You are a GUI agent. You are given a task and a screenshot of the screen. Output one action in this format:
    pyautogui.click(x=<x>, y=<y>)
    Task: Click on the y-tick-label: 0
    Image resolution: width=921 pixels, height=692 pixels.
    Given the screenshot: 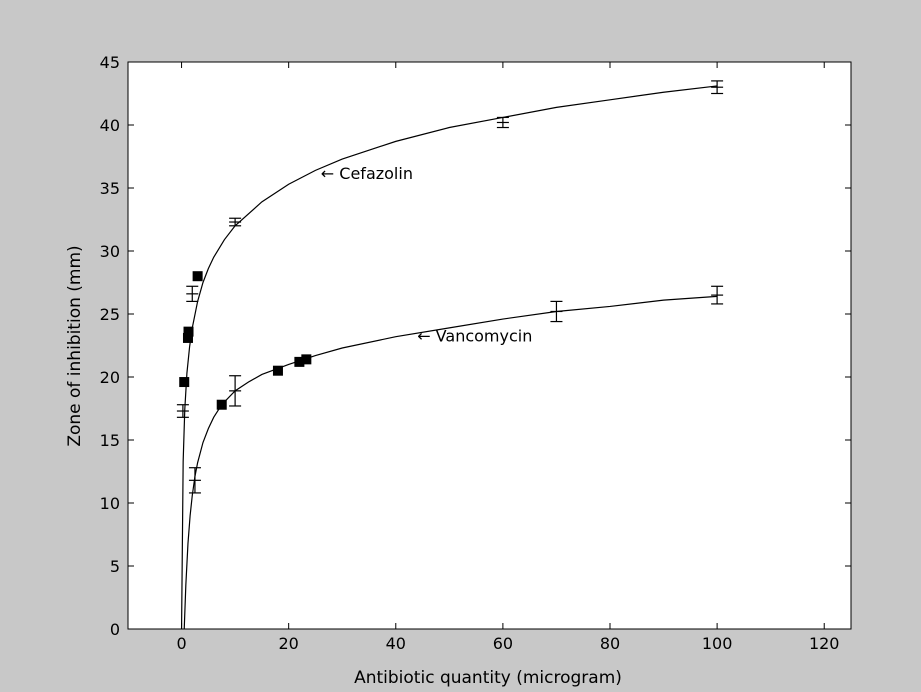 What is the action you would take?
    pyautogui.click(x=115, y=629)
    